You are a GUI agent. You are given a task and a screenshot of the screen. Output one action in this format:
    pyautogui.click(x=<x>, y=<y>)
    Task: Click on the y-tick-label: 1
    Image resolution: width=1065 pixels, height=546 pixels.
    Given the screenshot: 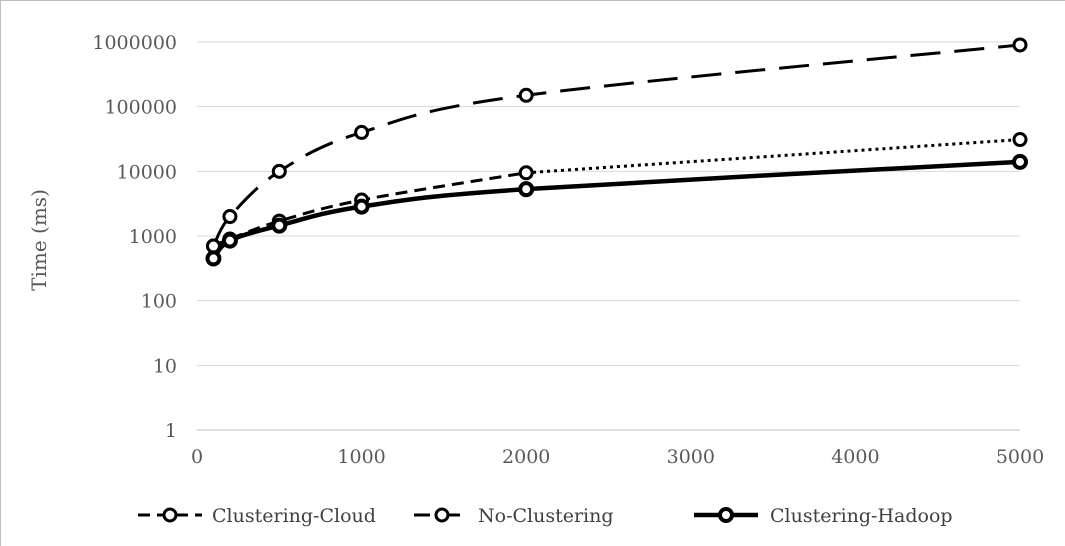 What is the action you would take?
    pyautogui.click(x=171, y=431)
    